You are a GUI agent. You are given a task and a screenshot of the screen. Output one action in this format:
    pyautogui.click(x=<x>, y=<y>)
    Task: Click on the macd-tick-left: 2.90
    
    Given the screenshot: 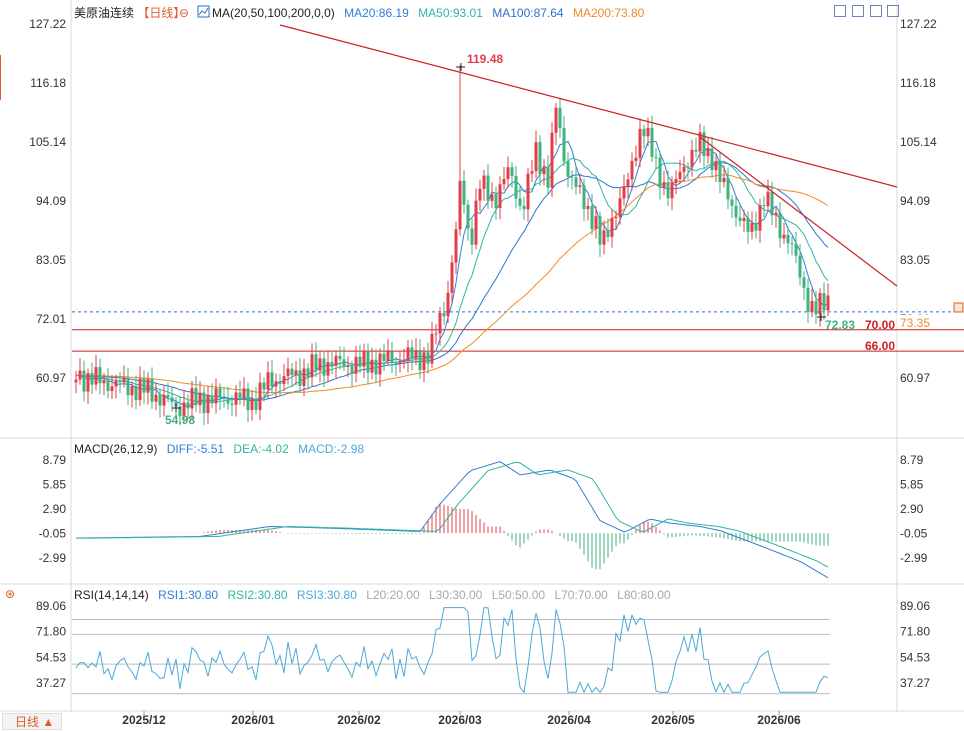 What is the action you would take?
    pyautogui.click(x=55, y=509)
    